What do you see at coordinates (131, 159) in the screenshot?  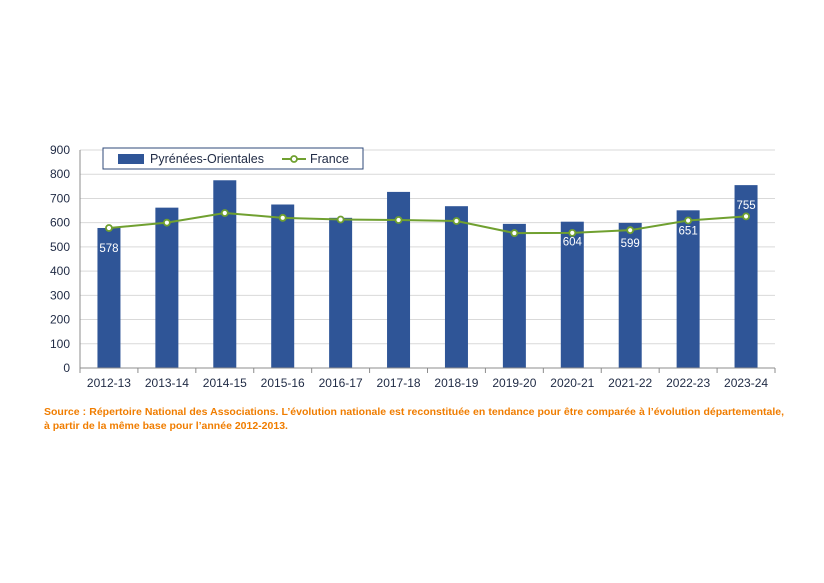 I see `legend-swatch-bar` at bounding box center [131, 159].